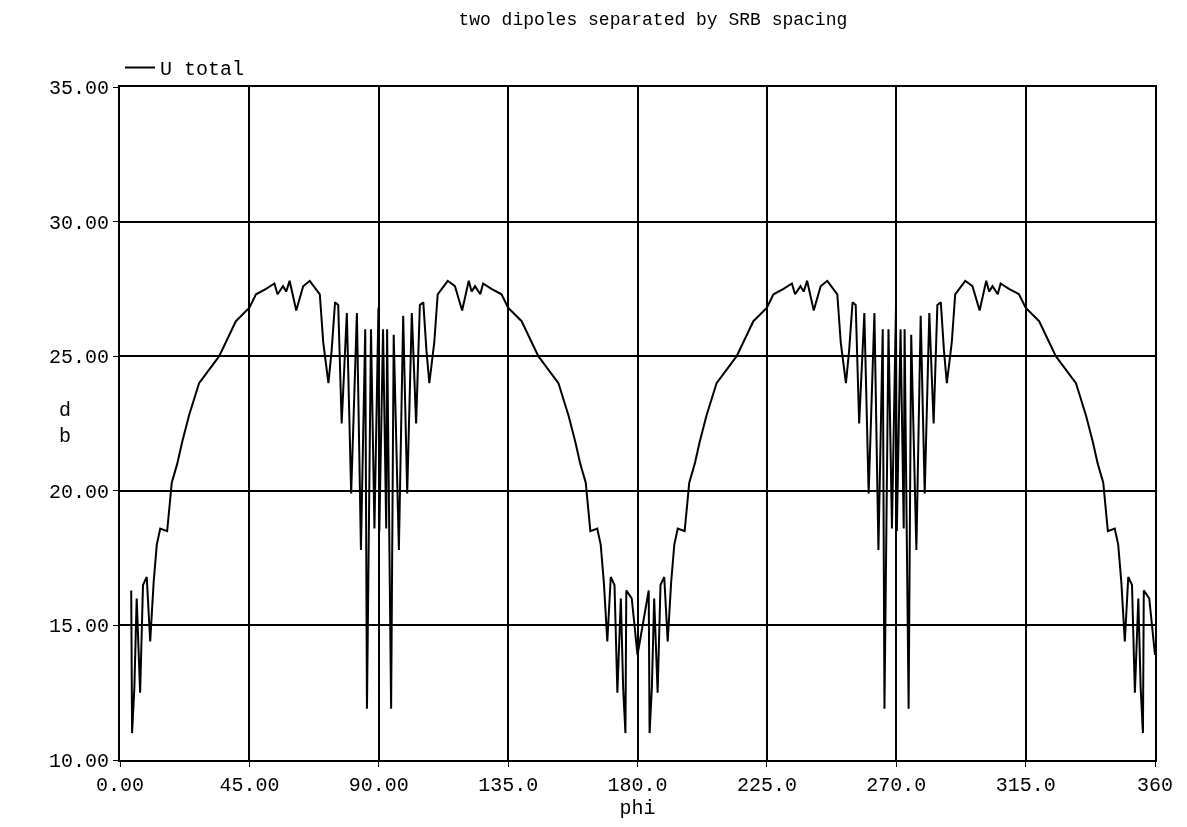 The width and height of the screenshot is (1187, 827). What do you see at coordinates (65, 423) in the screenshot?
I see `y-axis-title: db` at bounding box center [65, 423].